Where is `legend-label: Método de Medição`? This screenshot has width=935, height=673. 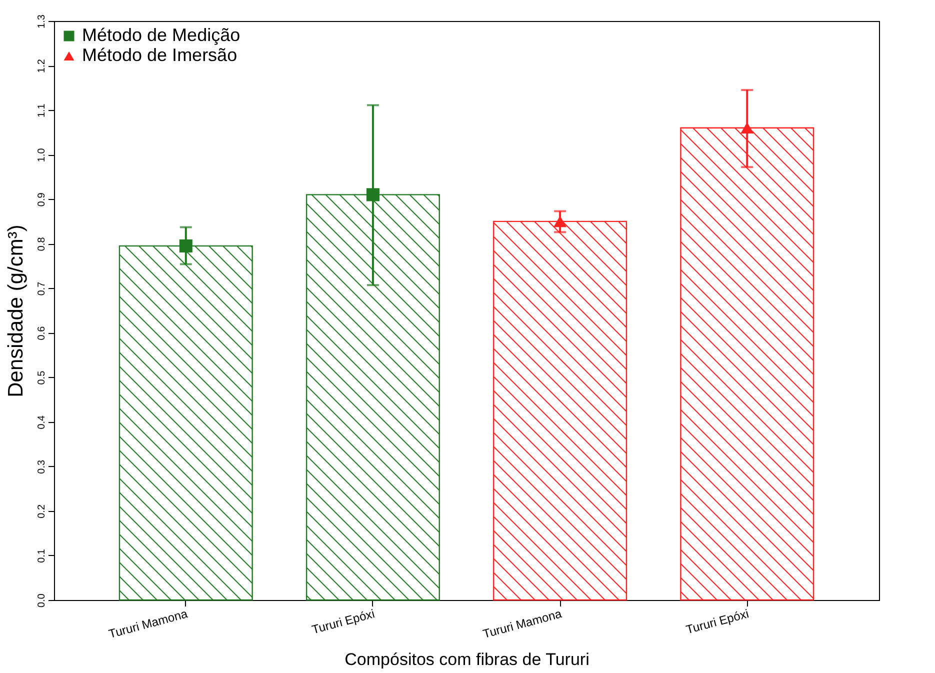 legend-label: Método de Medição is located at coordinates (161, 35).